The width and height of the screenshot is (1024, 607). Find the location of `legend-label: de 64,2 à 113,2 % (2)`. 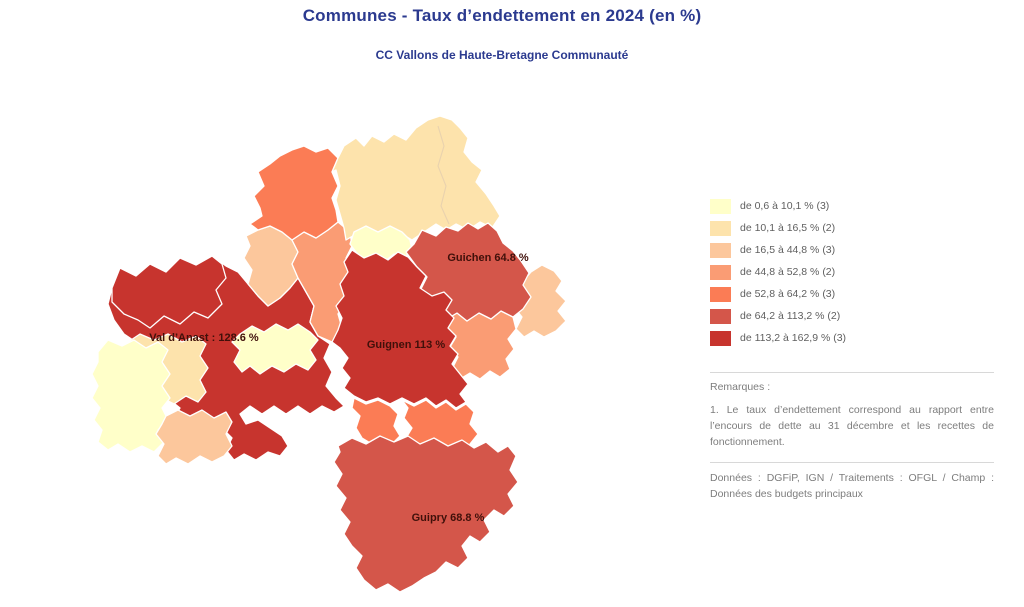

legend-label: de 64,2 à 113,2 % (2) is located at coordinates (790, 316).